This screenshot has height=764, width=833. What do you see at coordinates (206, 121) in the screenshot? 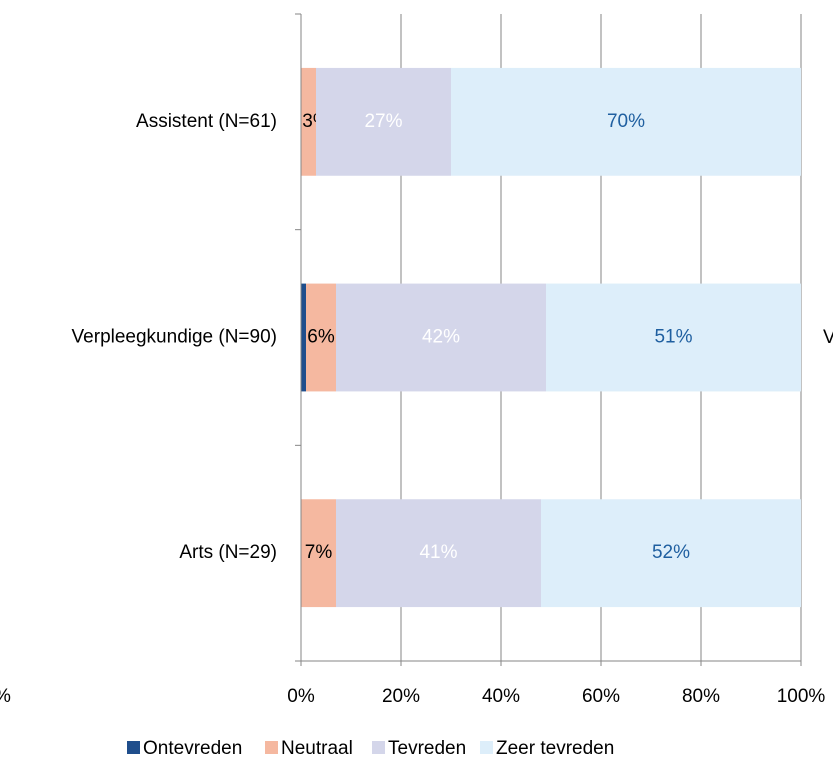
I see `y-tick-label: Assistent (N=61)` at bounding box center [206, 121].